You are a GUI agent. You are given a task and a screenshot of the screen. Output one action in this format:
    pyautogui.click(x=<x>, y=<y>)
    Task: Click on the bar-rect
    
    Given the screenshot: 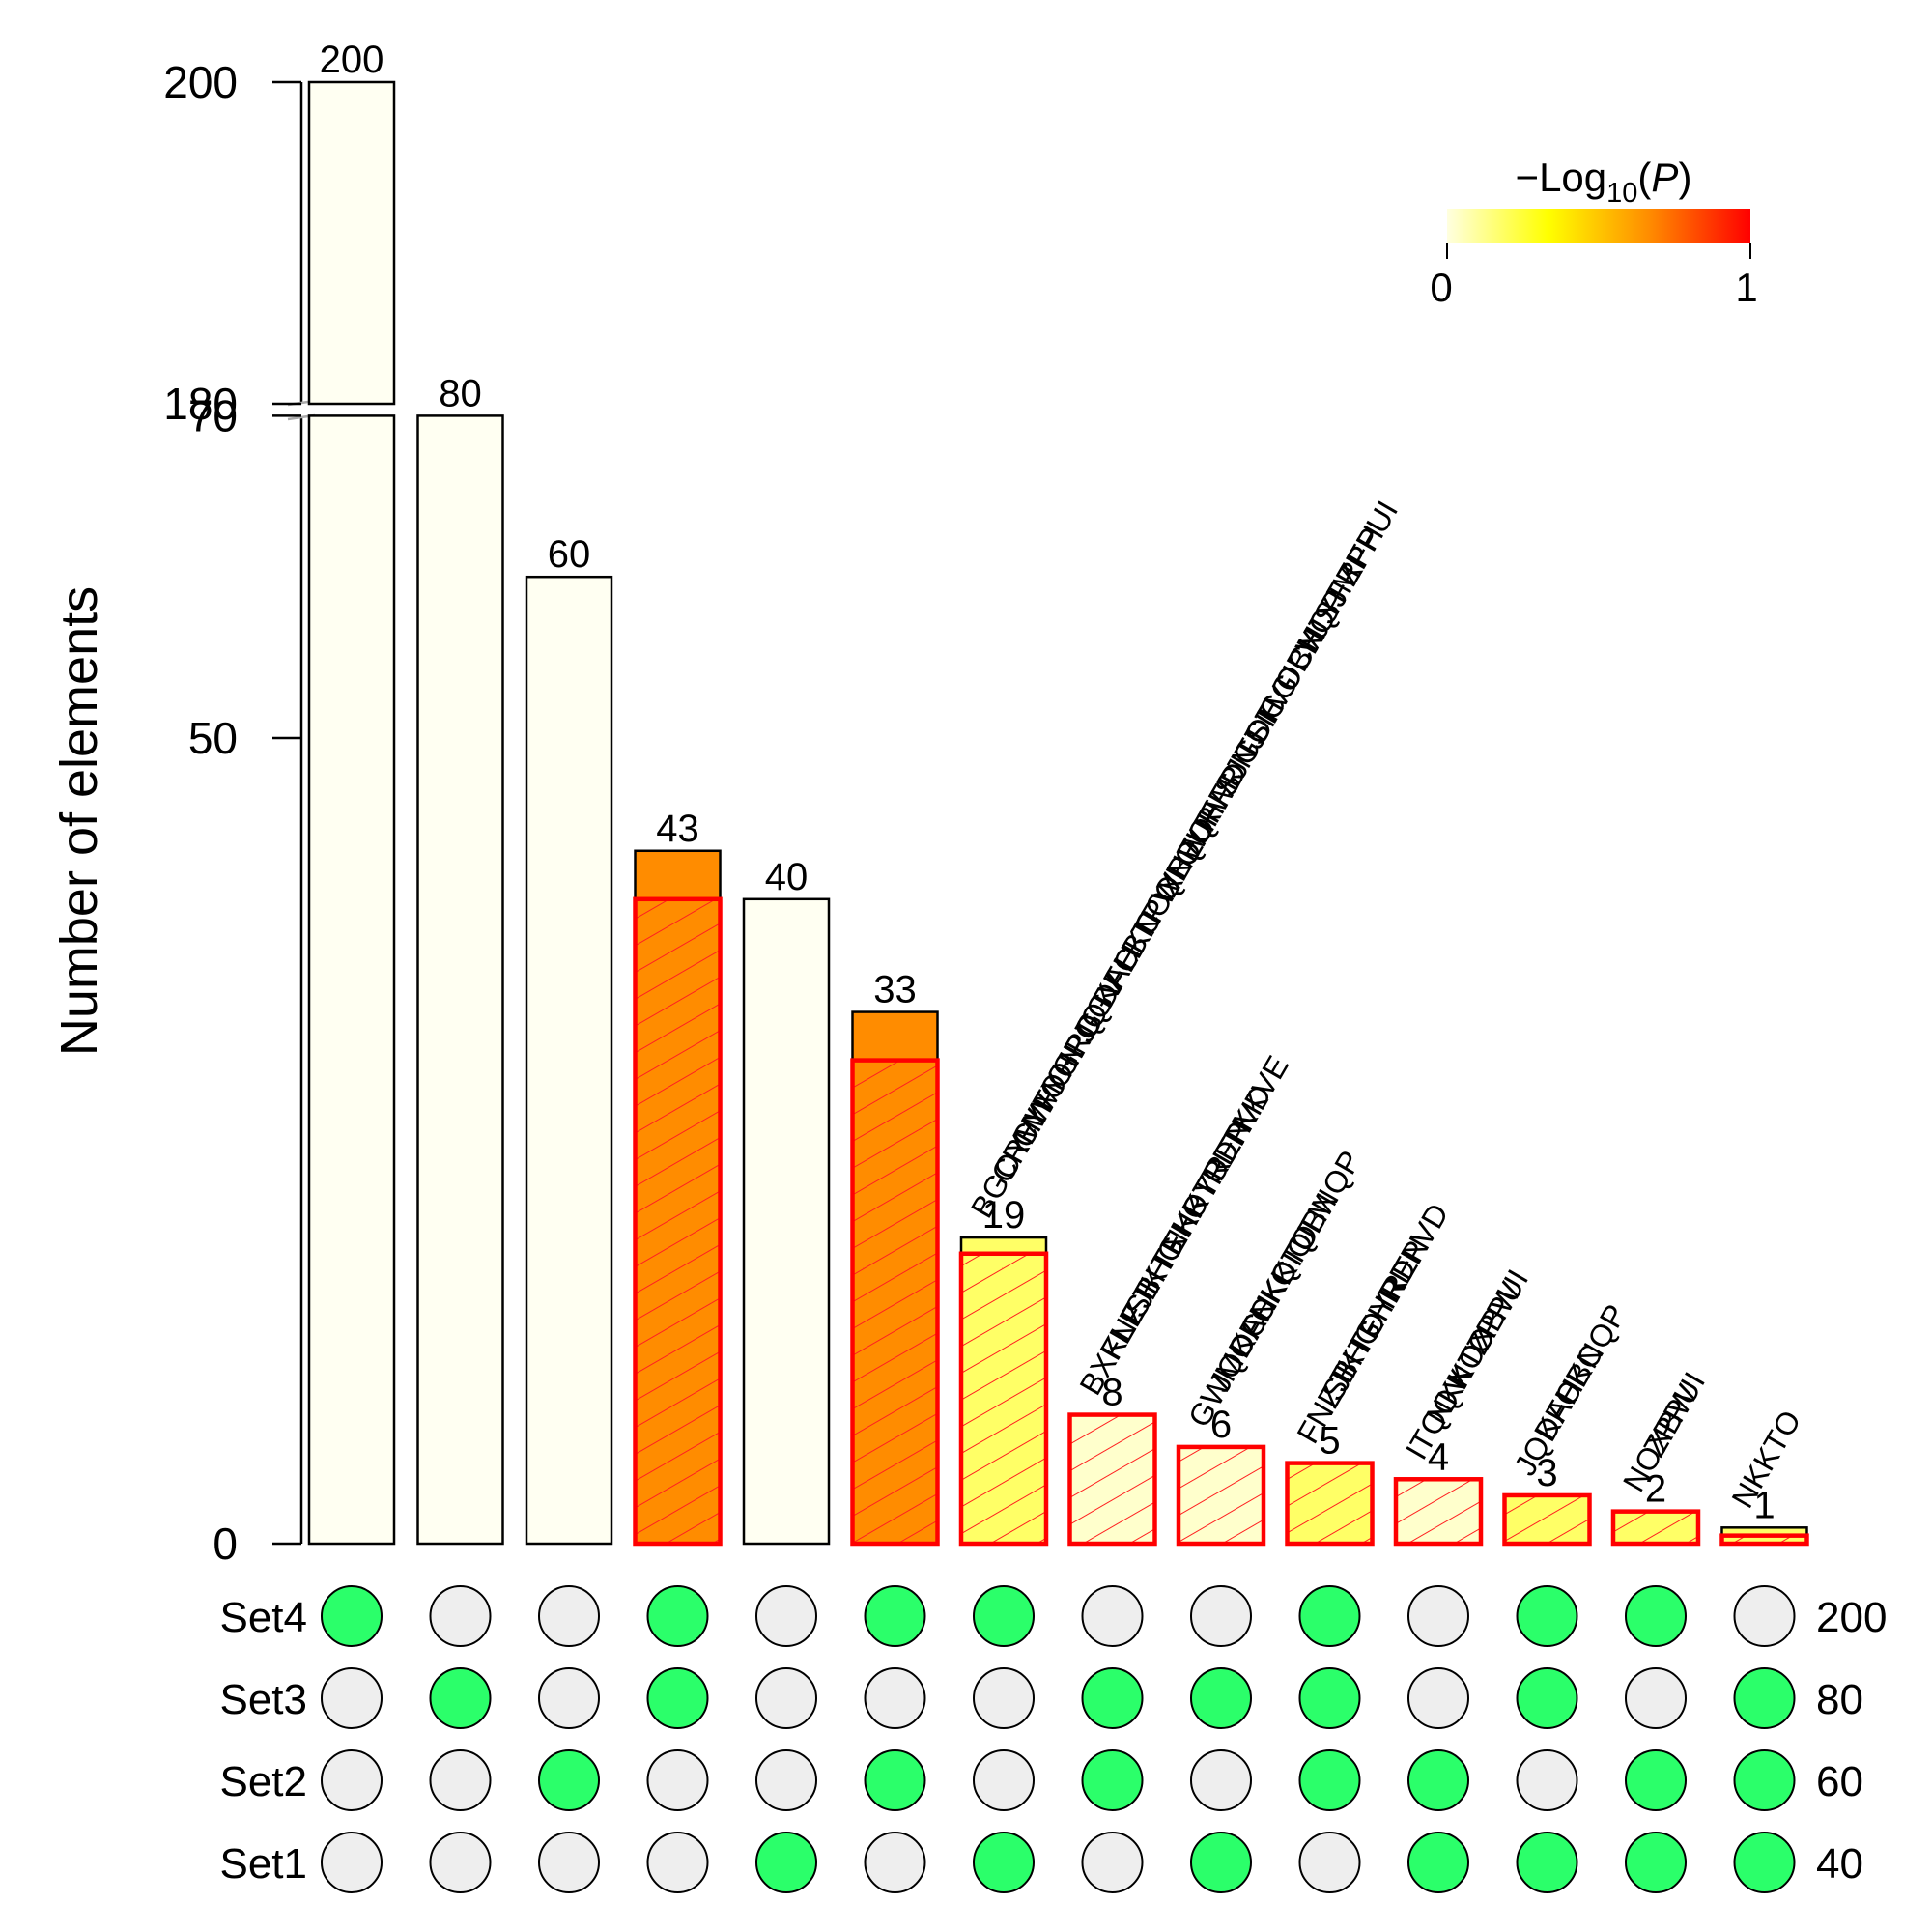 What is the action you would take?
    pyautogui.click(x=569, y=1060)
    